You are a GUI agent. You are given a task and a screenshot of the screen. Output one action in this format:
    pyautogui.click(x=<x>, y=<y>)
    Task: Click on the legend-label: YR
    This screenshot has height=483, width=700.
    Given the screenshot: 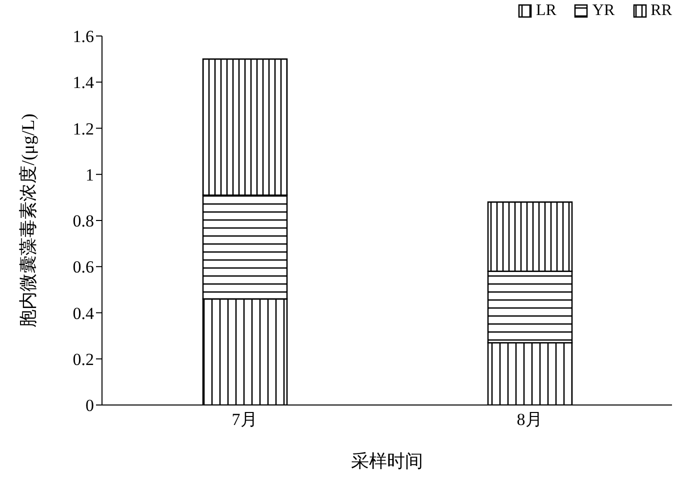 What is the action you would take?
    pyautogui.click(x=603, y=11)
    